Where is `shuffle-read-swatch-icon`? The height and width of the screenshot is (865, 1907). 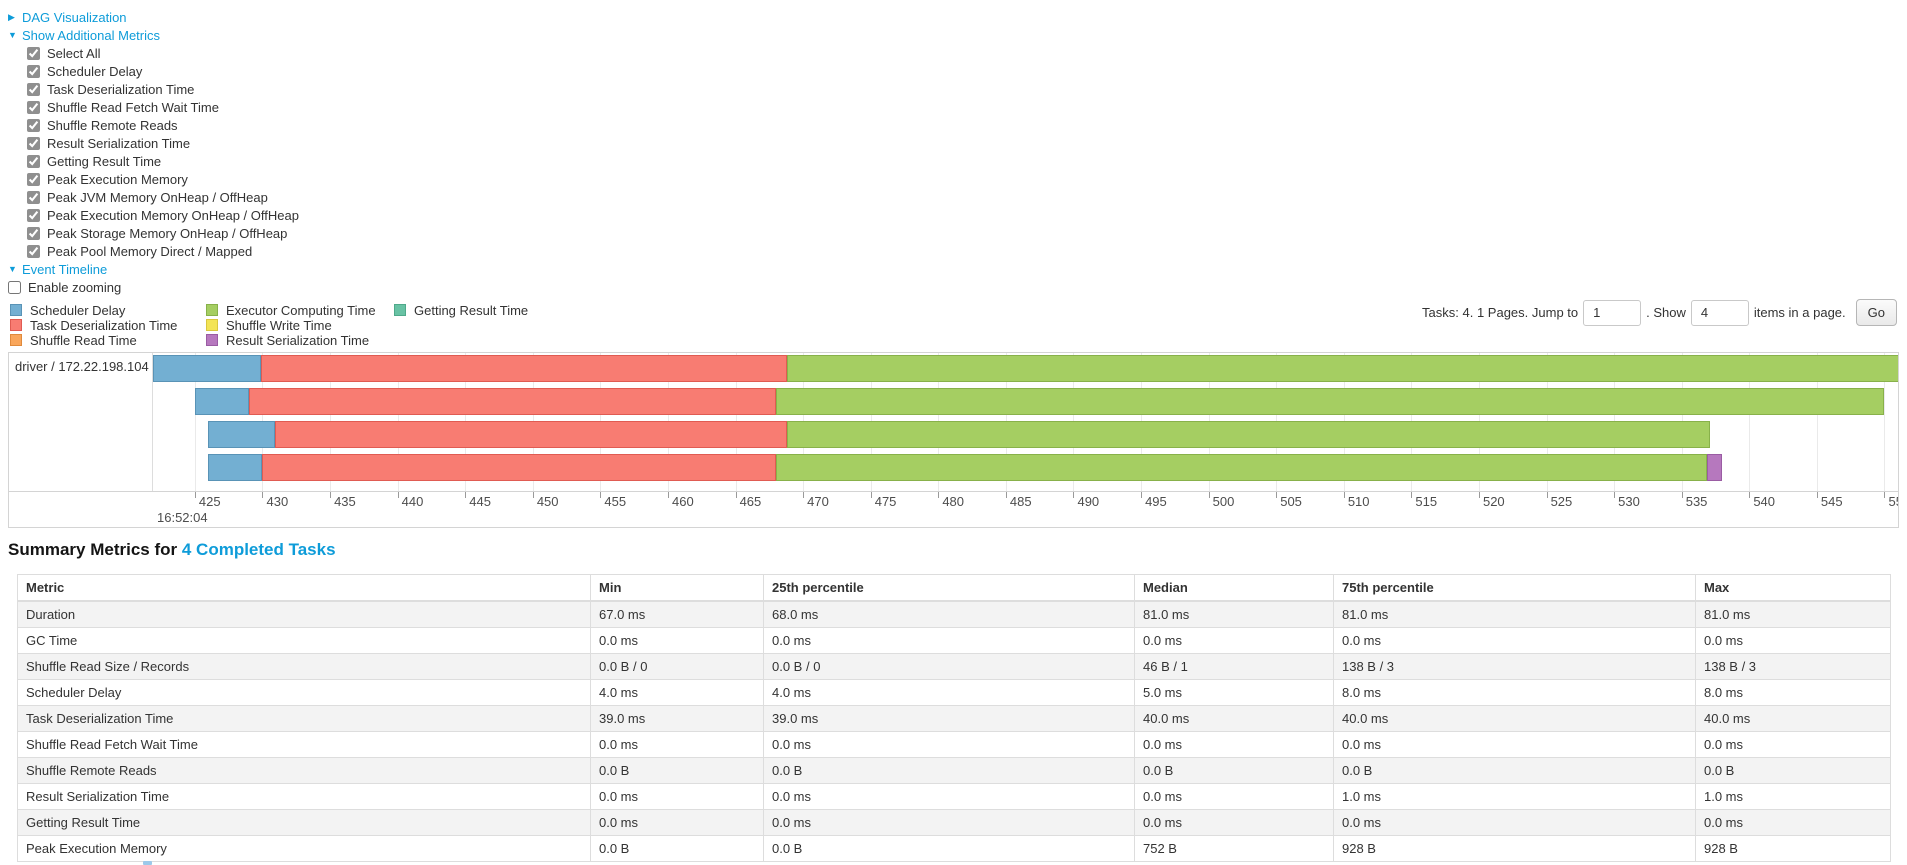
shuffle-read-swatch-icon is located at coordinates (16, 340).